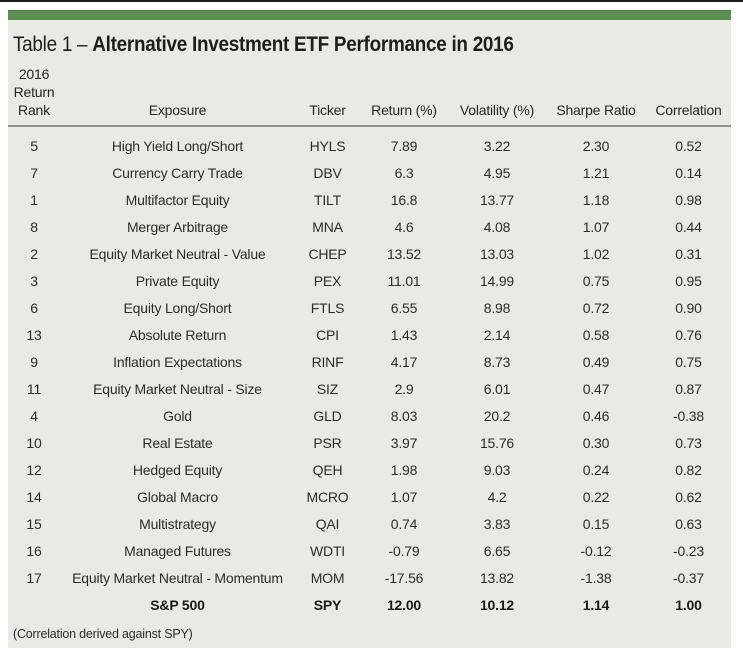 This screenshot has height=655, width=743. I want to click on cell-sharpe: 1.07, so click(596, 226).